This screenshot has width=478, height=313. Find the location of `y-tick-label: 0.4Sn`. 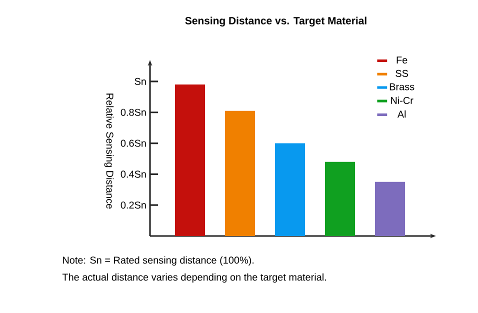

y-tick-label: 0.4Sn is located at coordinates (133, 174).